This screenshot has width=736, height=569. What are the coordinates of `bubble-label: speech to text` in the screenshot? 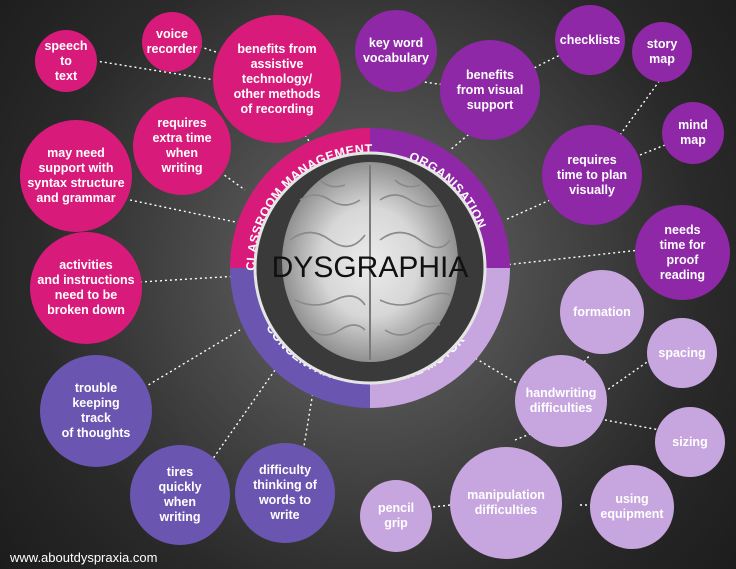 It's located at (66, 60).